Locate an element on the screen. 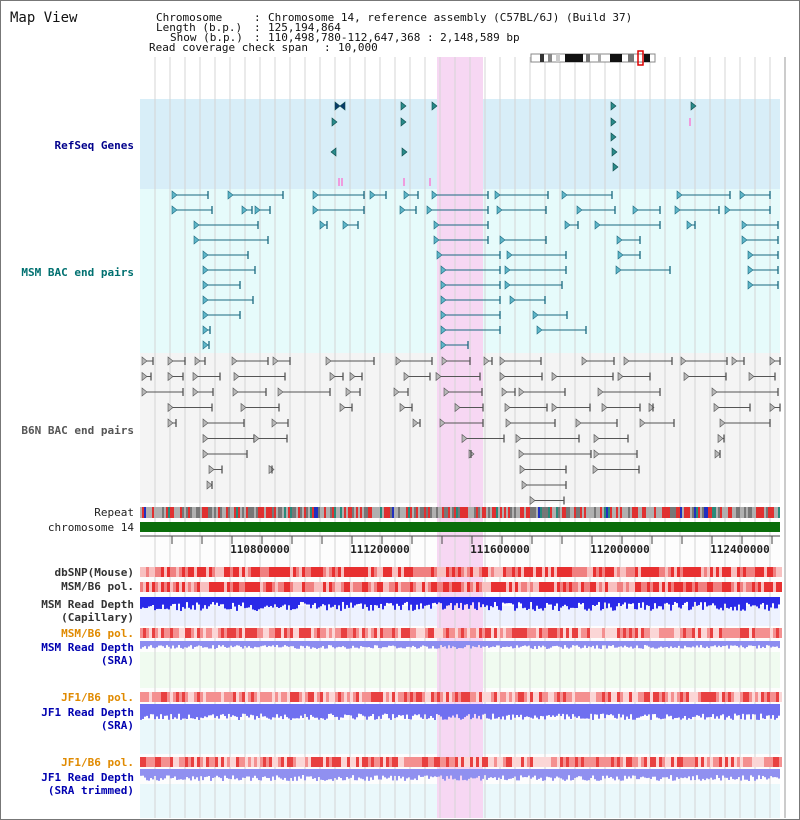 This screenshot has height=820, width=800. refseq-genes-label: RefSeq Genes is located at coordinates (94, 145).